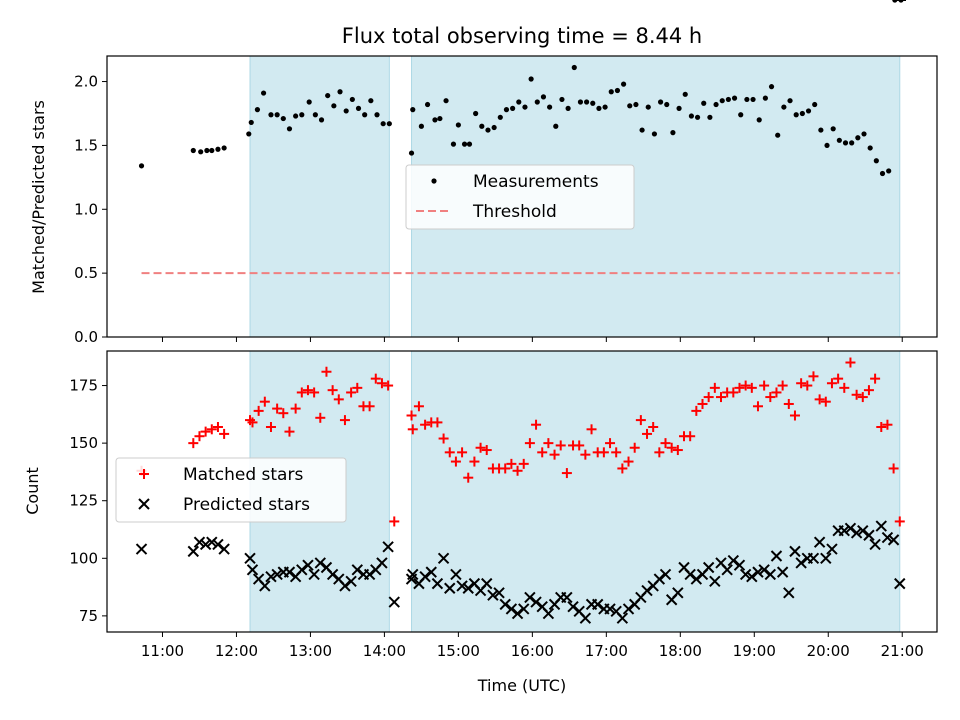 Image resolution: width=960 pixels, height=720 pixels. Describe the element at coordinates (236, 651) in the screenshot. I see `x-tick-label: 12:00` at that location.